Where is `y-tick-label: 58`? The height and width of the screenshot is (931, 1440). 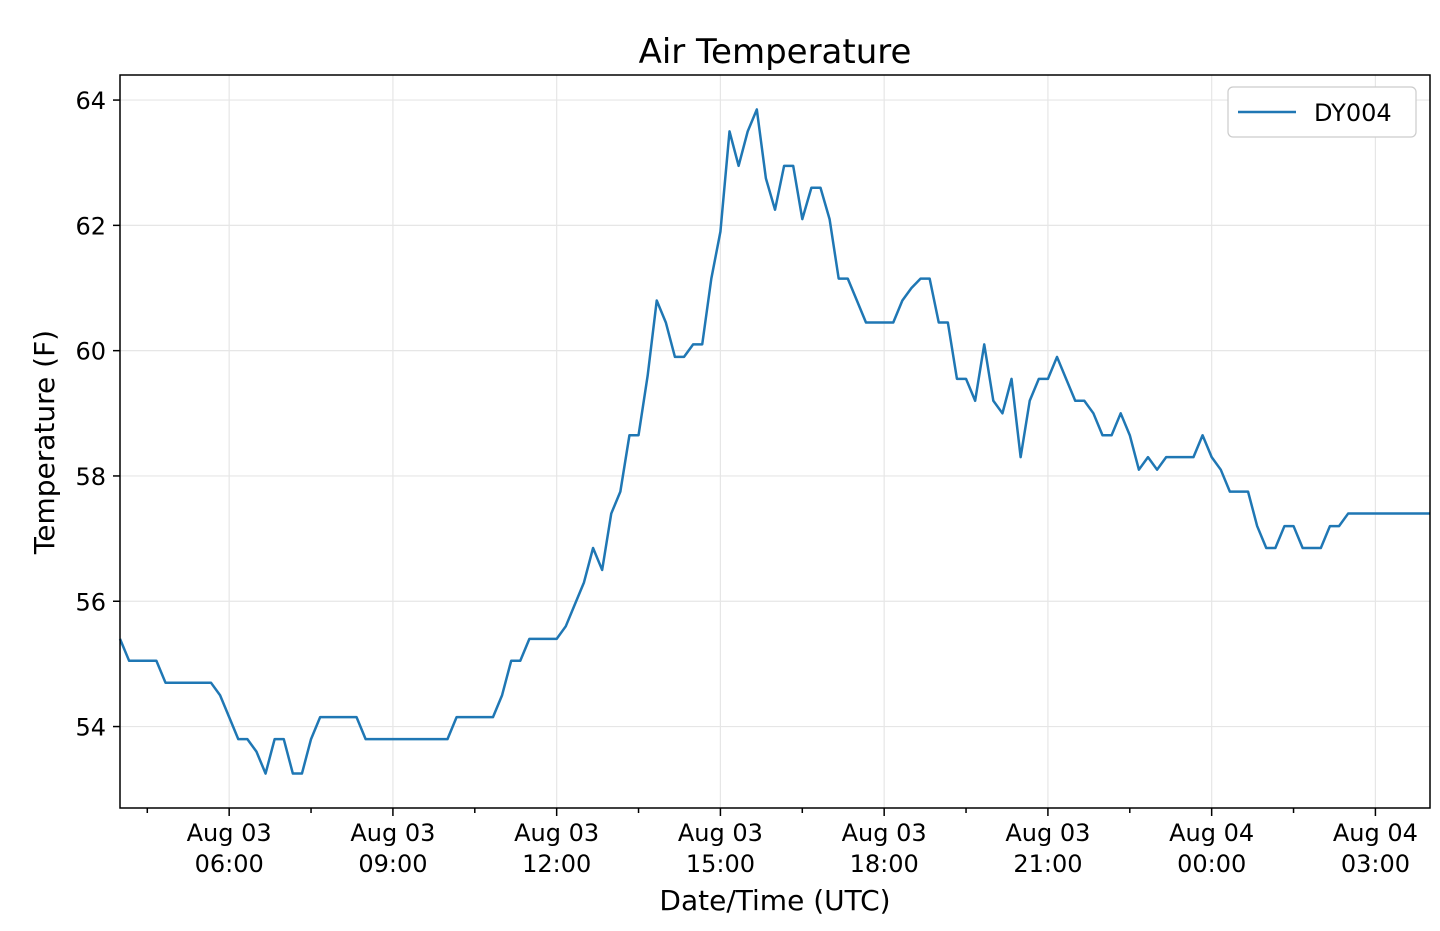
y-tick-label: 58 is located at coordinates (90, 477).